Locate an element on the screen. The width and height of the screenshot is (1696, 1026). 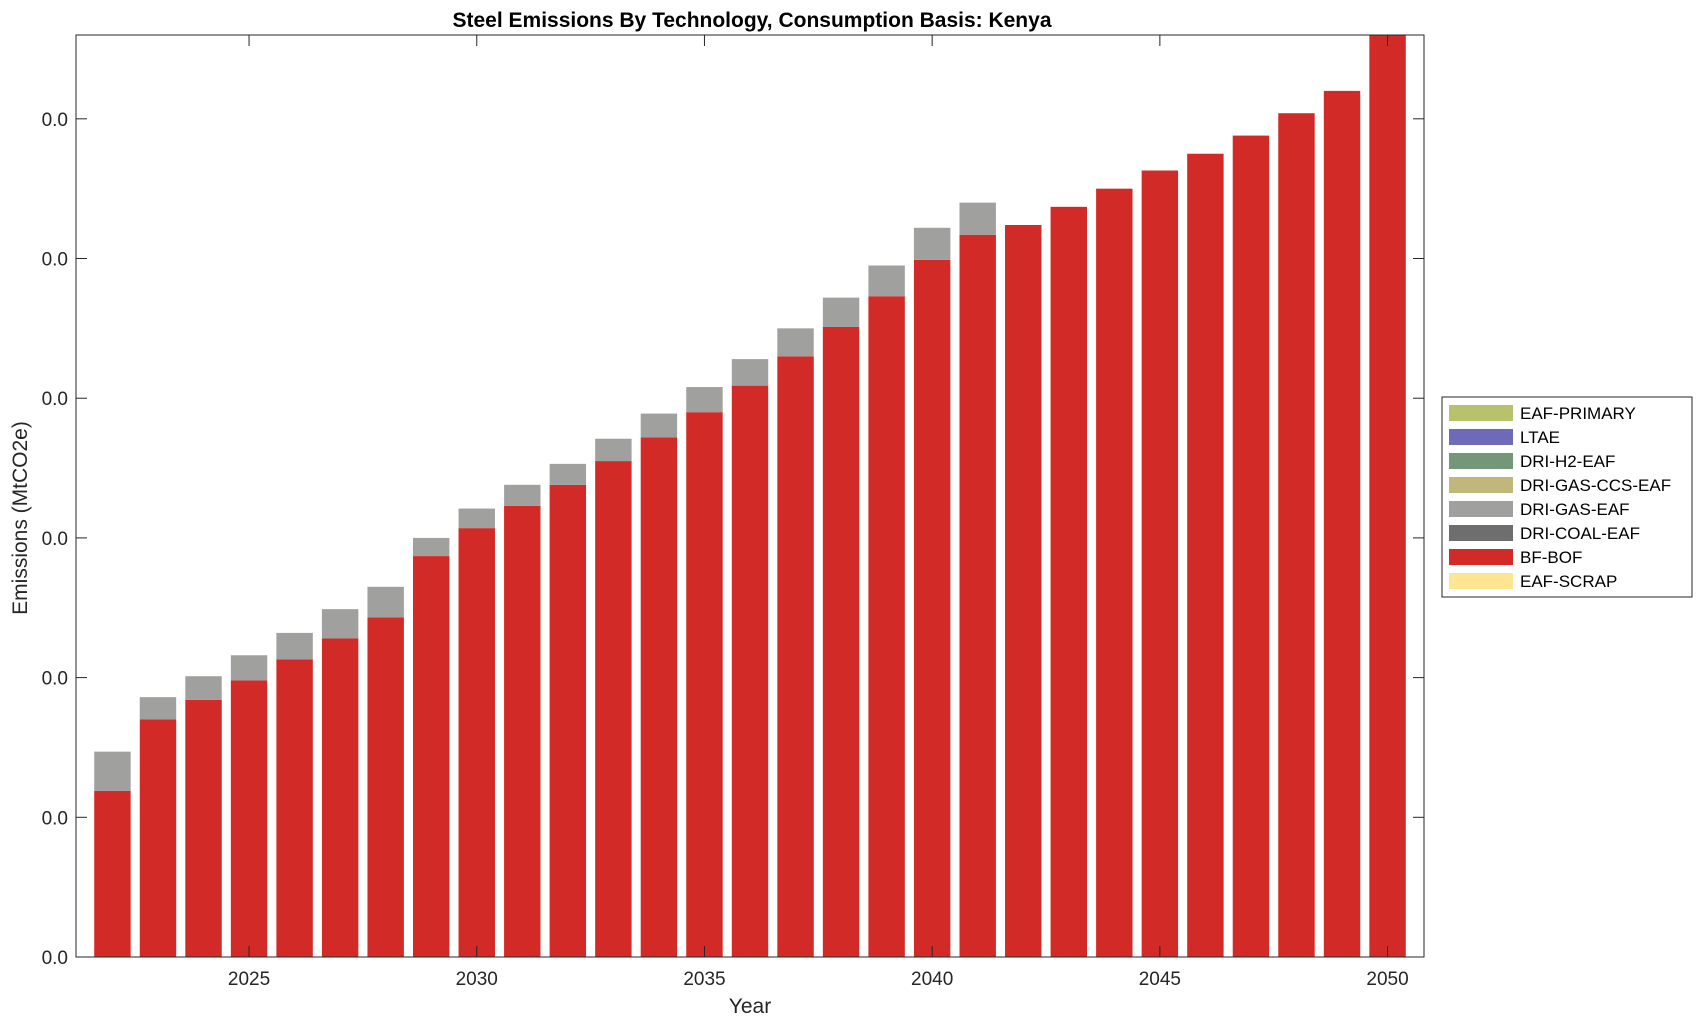
bar-dri-gas-eaf-2022 is located at coordinates (112, 771).